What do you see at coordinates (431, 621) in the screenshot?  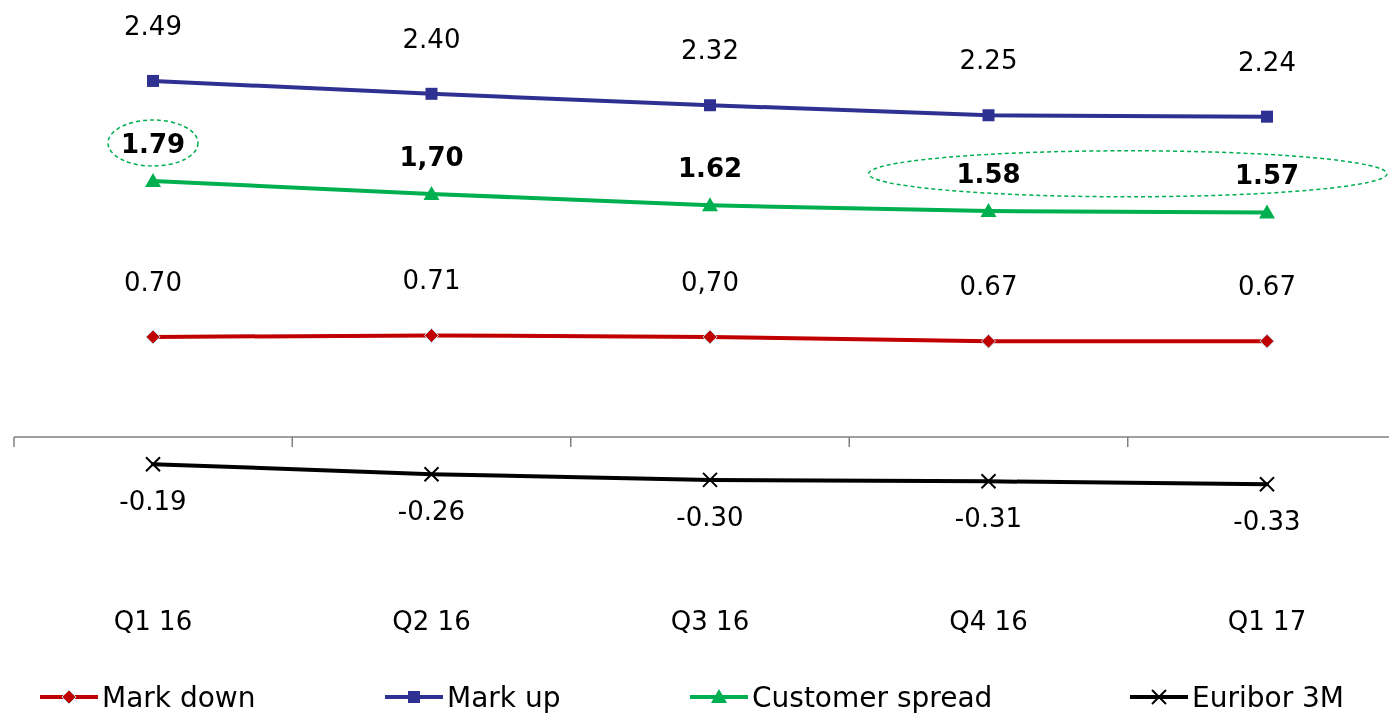 I see `x-tick-label: Q2 16` at bounding box center [431, 621].